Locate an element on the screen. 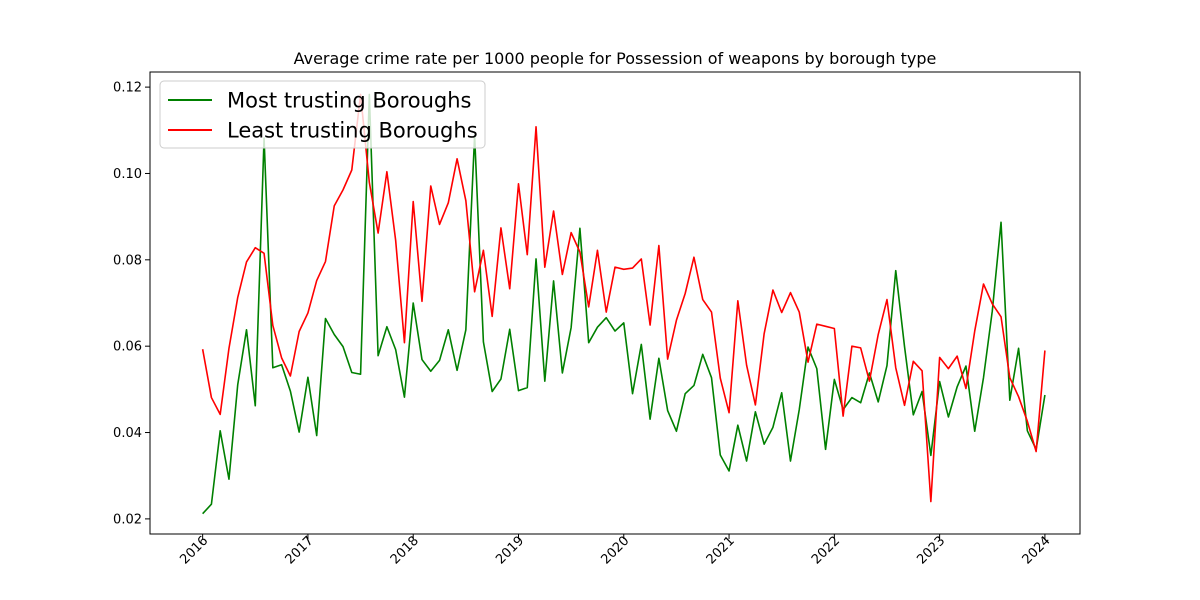  y-tick-label: 0.12 is located at coordinates (127, 88).